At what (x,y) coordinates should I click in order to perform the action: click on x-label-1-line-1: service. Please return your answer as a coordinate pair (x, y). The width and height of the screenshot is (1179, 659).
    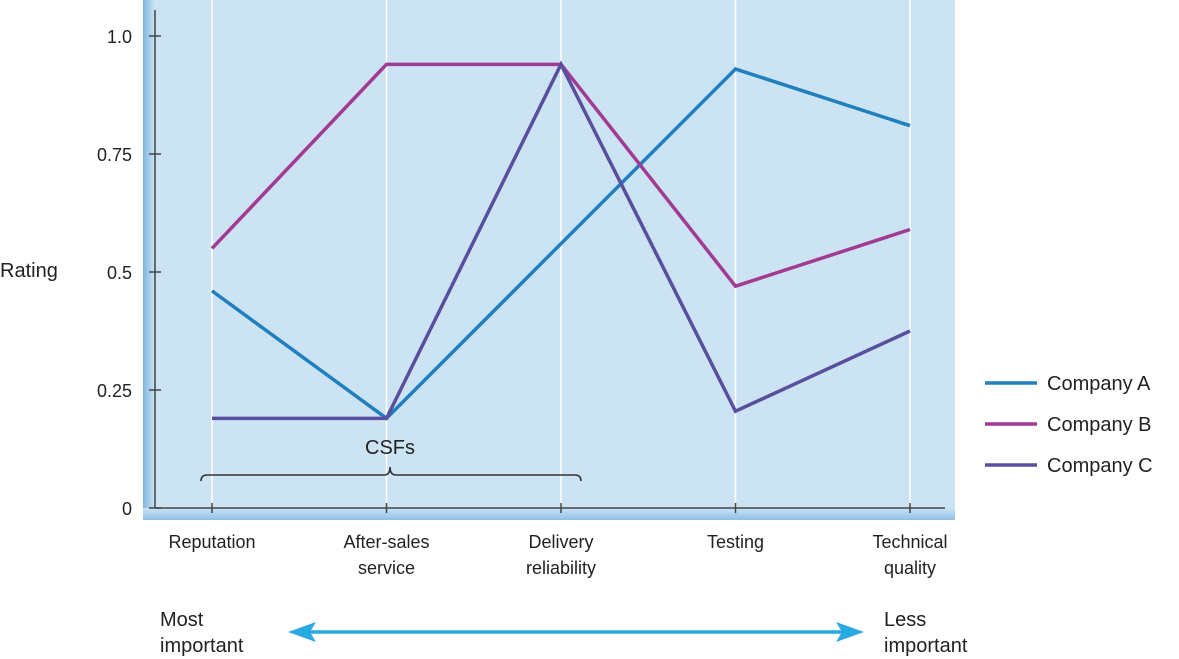
    Looking at the image, I should click on (386, 568).